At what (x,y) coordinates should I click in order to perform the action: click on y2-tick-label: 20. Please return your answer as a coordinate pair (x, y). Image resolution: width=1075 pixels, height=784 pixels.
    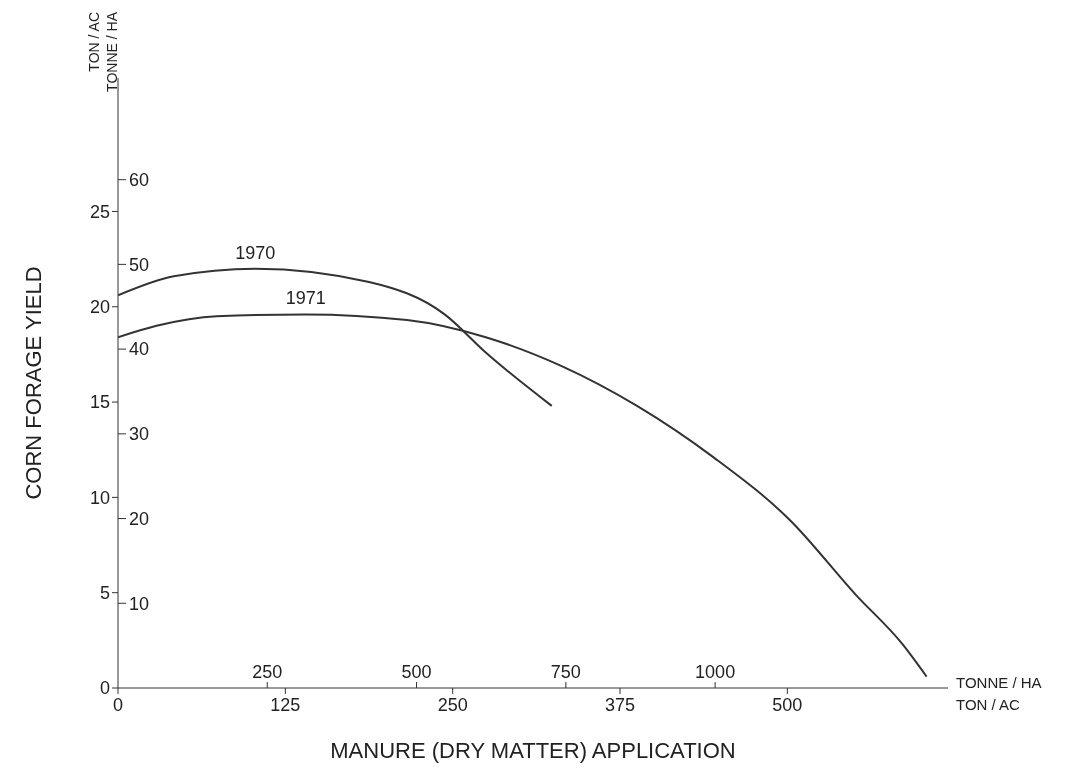
    Looking at the image, I should click on (139, 518).